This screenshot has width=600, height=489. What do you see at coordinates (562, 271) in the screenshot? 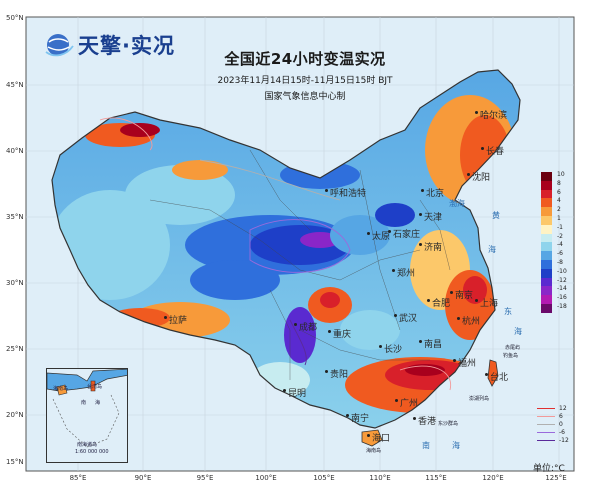
I see `legend-label: -10` at bounding box center [562, 271].